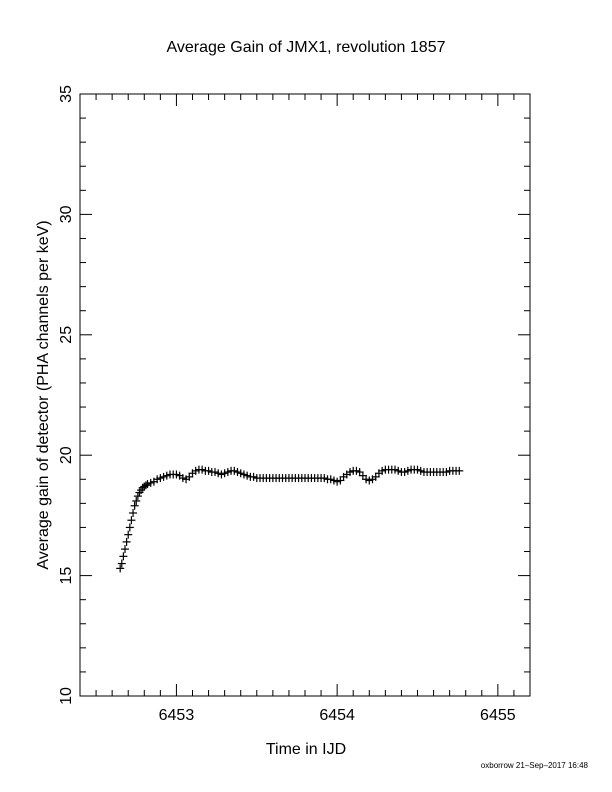  Describe the element at coordinates (66, 335) in the screenshot. I see `y-tick-label: 25` at that location.